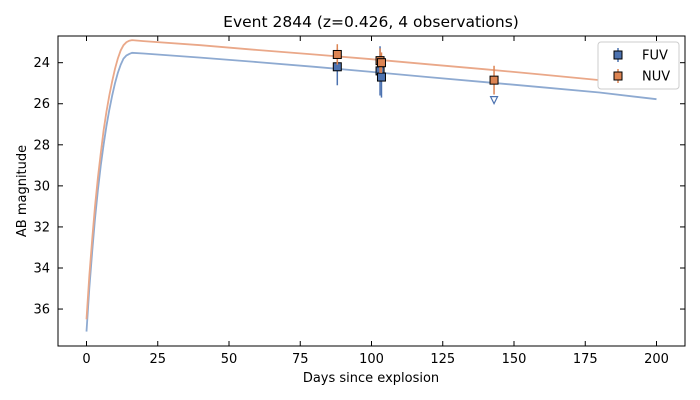  Describe the element at coordinates (157, 359) in the screenshot. I see `x-tick-label: 25` at that location.